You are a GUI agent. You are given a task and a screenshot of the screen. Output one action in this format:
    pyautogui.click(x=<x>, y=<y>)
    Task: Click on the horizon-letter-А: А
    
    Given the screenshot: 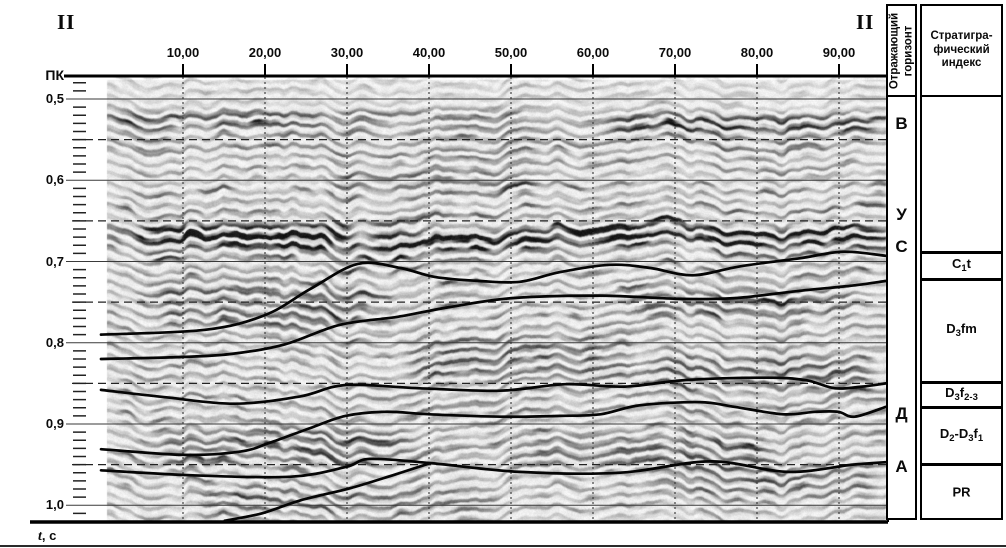 What is the action you would take?
    pyautogui.click(x=901, y=466)
    